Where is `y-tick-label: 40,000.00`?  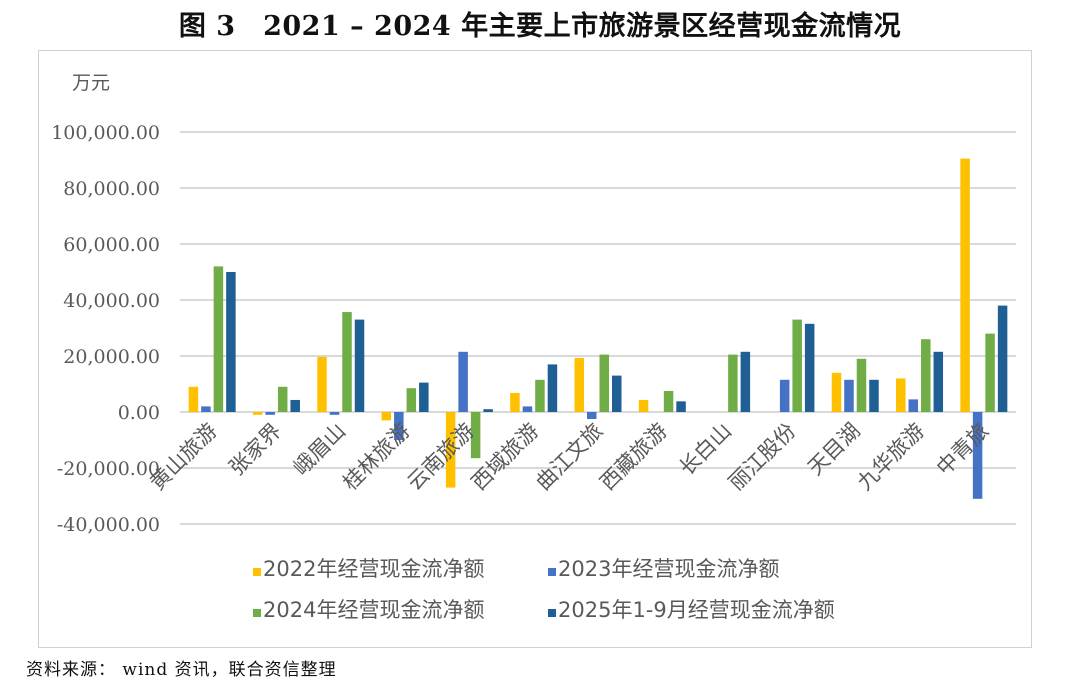
y-tick-label: 40,000.00 is located at coordinates (111, 301).